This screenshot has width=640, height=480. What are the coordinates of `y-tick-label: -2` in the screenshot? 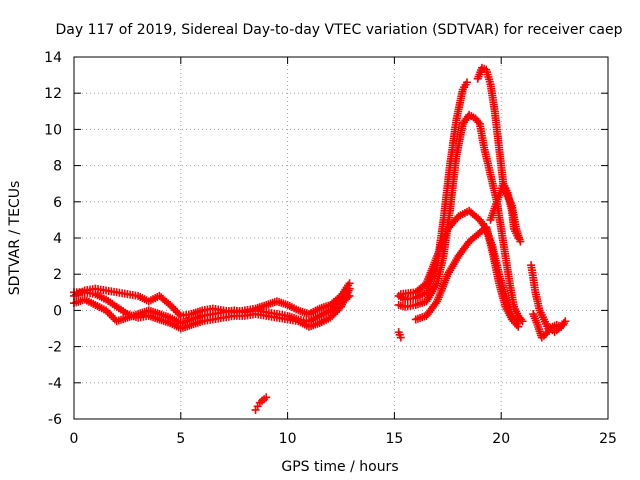 It's located at (55, 348).